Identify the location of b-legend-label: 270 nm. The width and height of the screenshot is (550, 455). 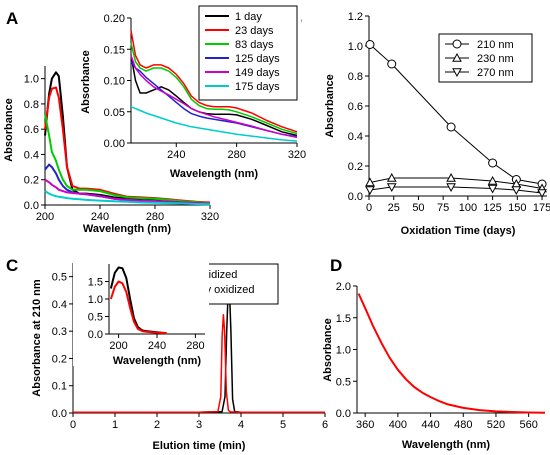
(495, 73).